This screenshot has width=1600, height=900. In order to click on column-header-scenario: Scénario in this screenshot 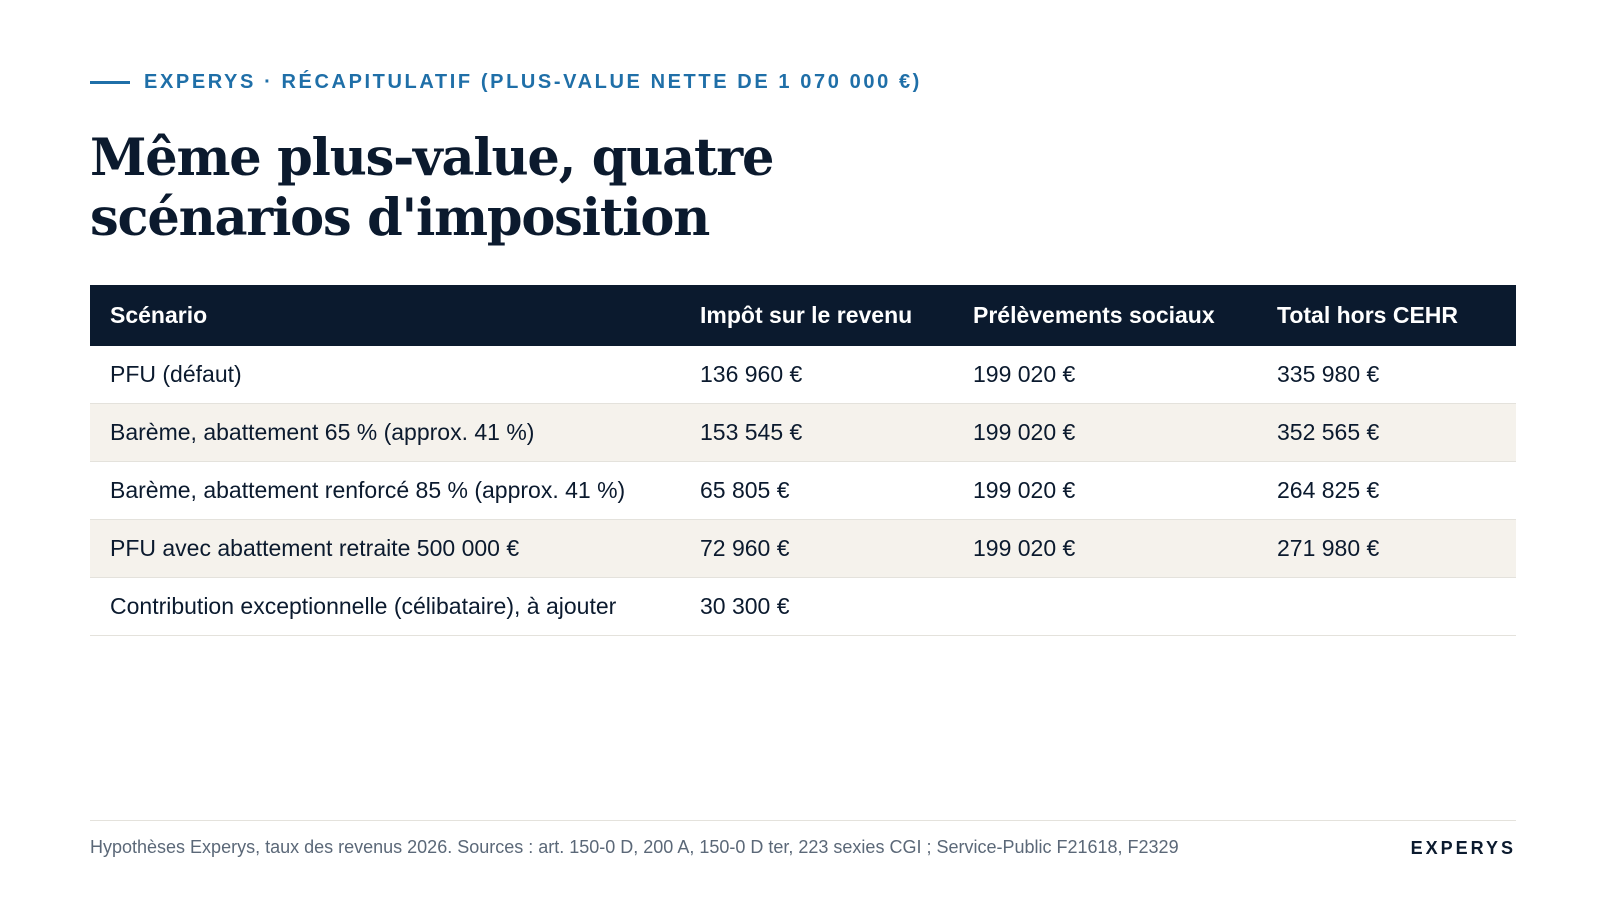, I will do `click(159, 315)`.